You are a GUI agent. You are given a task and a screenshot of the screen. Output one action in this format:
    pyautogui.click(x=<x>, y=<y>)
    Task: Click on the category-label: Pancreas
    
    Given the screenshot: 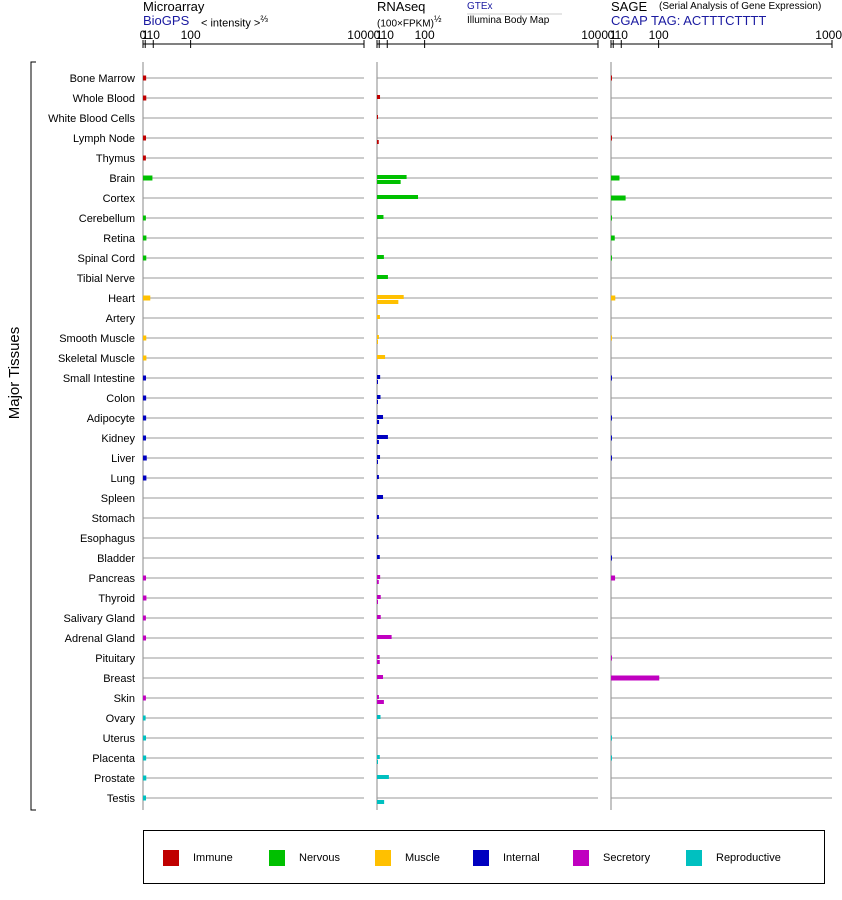 What is the action you would take?
    pyautogui.click(x=112, y=579)
    